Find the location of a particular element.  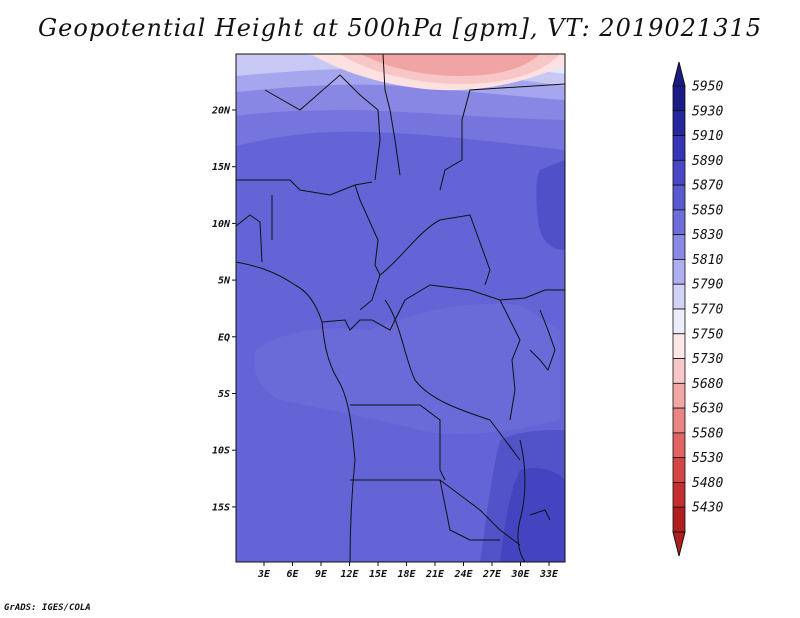

colorbar-label: 5930 is located at coordinates (707, 111).